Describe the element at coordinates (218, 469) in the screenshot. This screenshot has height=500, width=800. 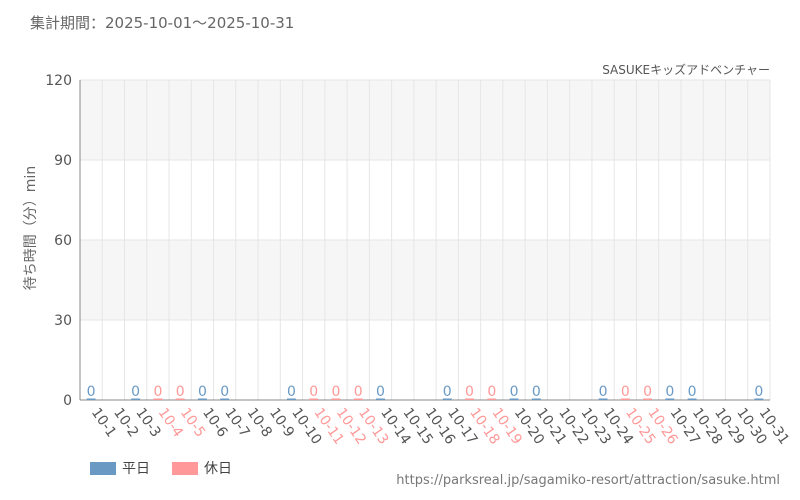
I see `legend-label-holiday: 休日` at that location.